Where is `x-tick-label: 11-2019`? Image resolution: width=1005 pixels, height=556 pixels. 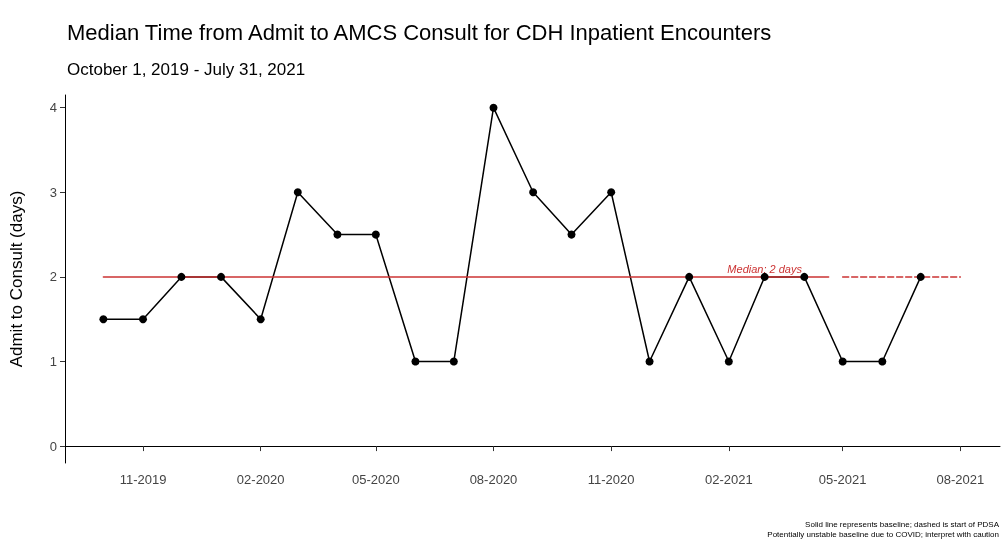 x-tick-label: 11-2019 is located at coordinates (143, 479).